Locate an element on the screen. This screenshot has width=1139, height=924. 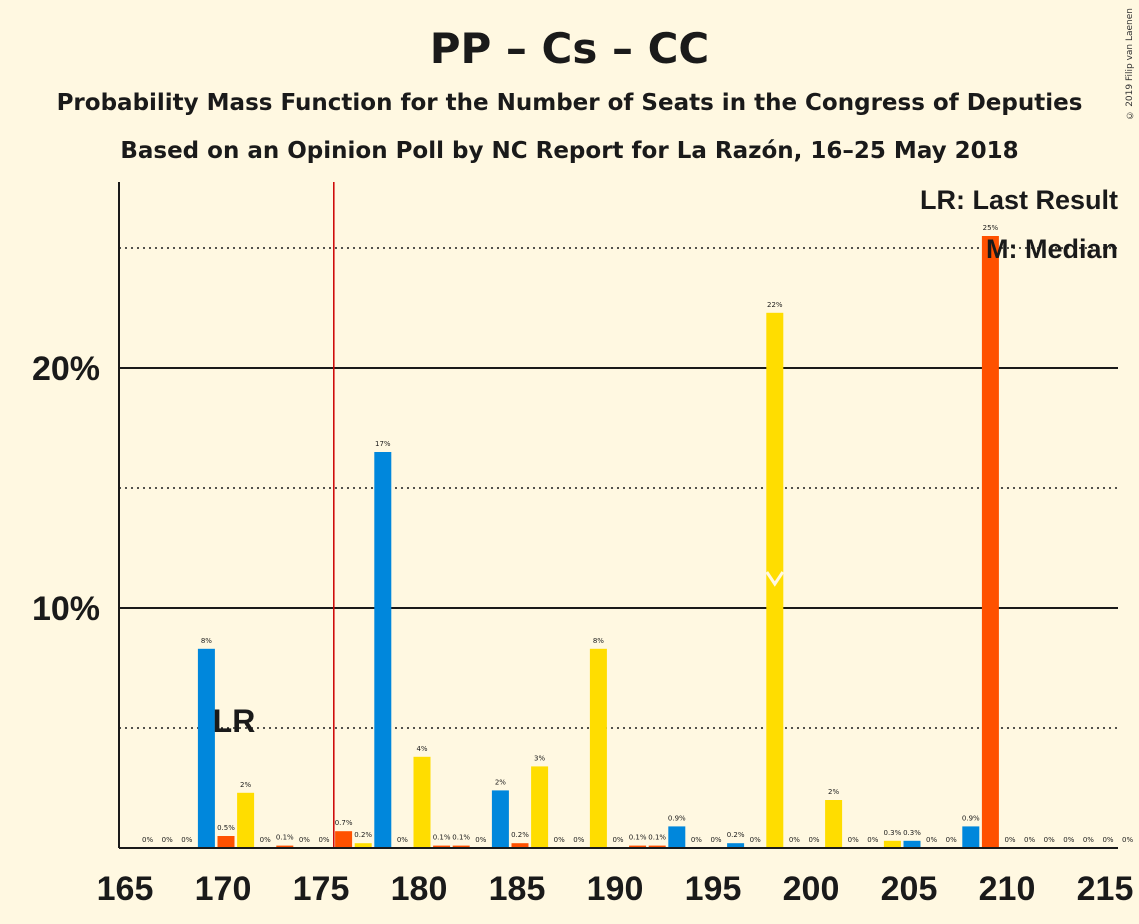
x-tick-label: 170 is located at coordinates (223, 889).